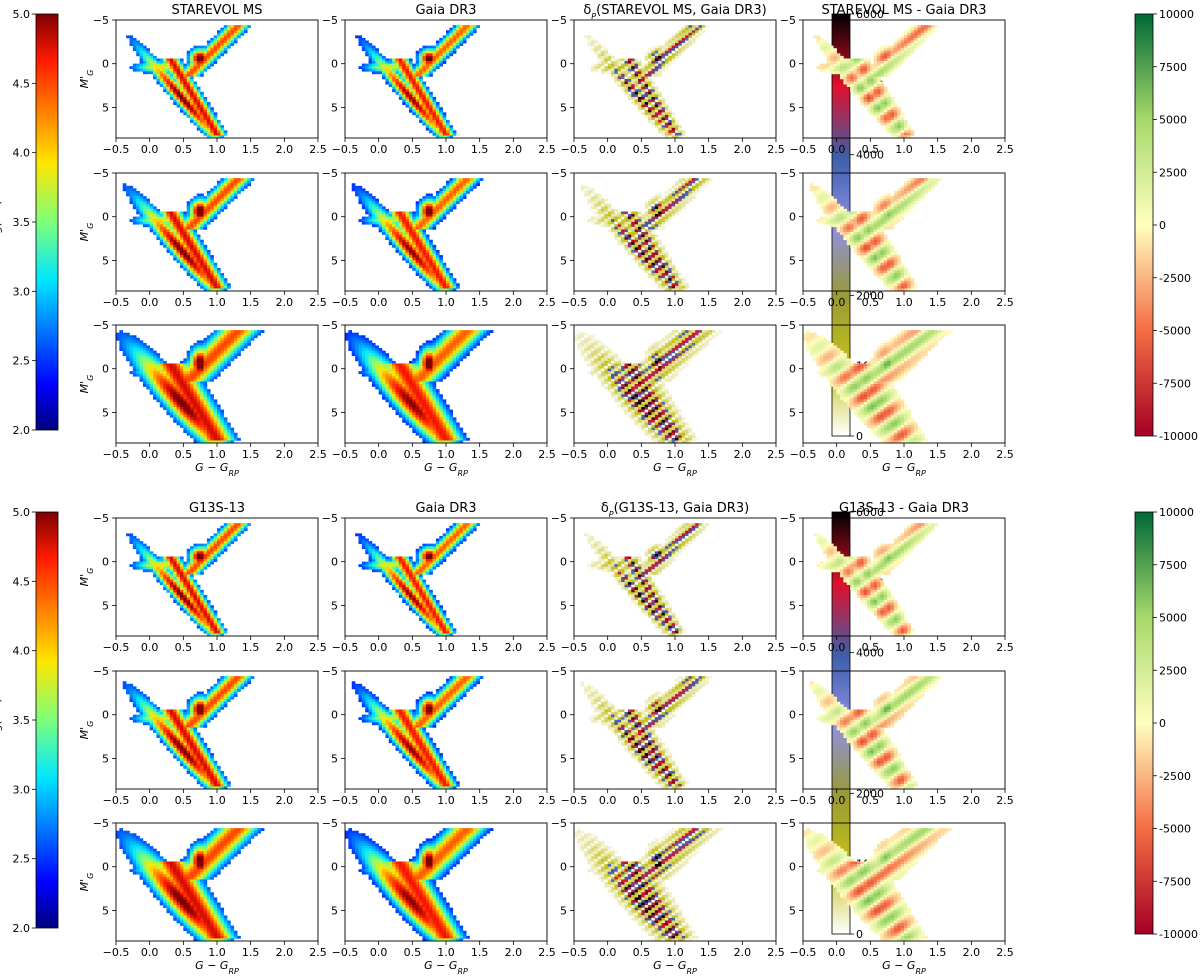  I want to click on colorbar-diff-tick-label: 0, so click(1162, 723).